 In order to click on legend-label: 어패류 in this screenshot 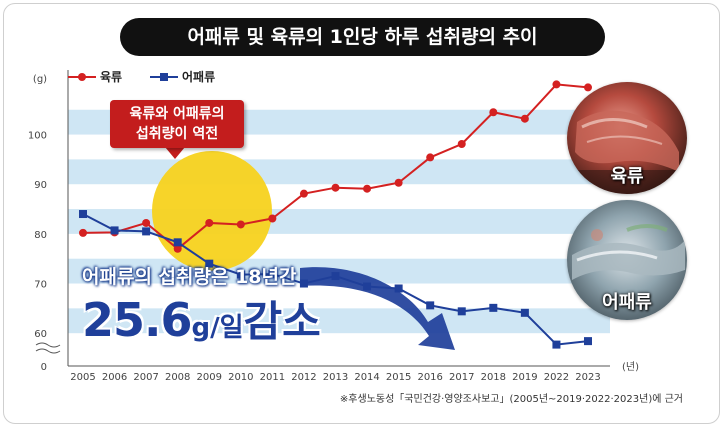, I will do `click(198, 76)`.